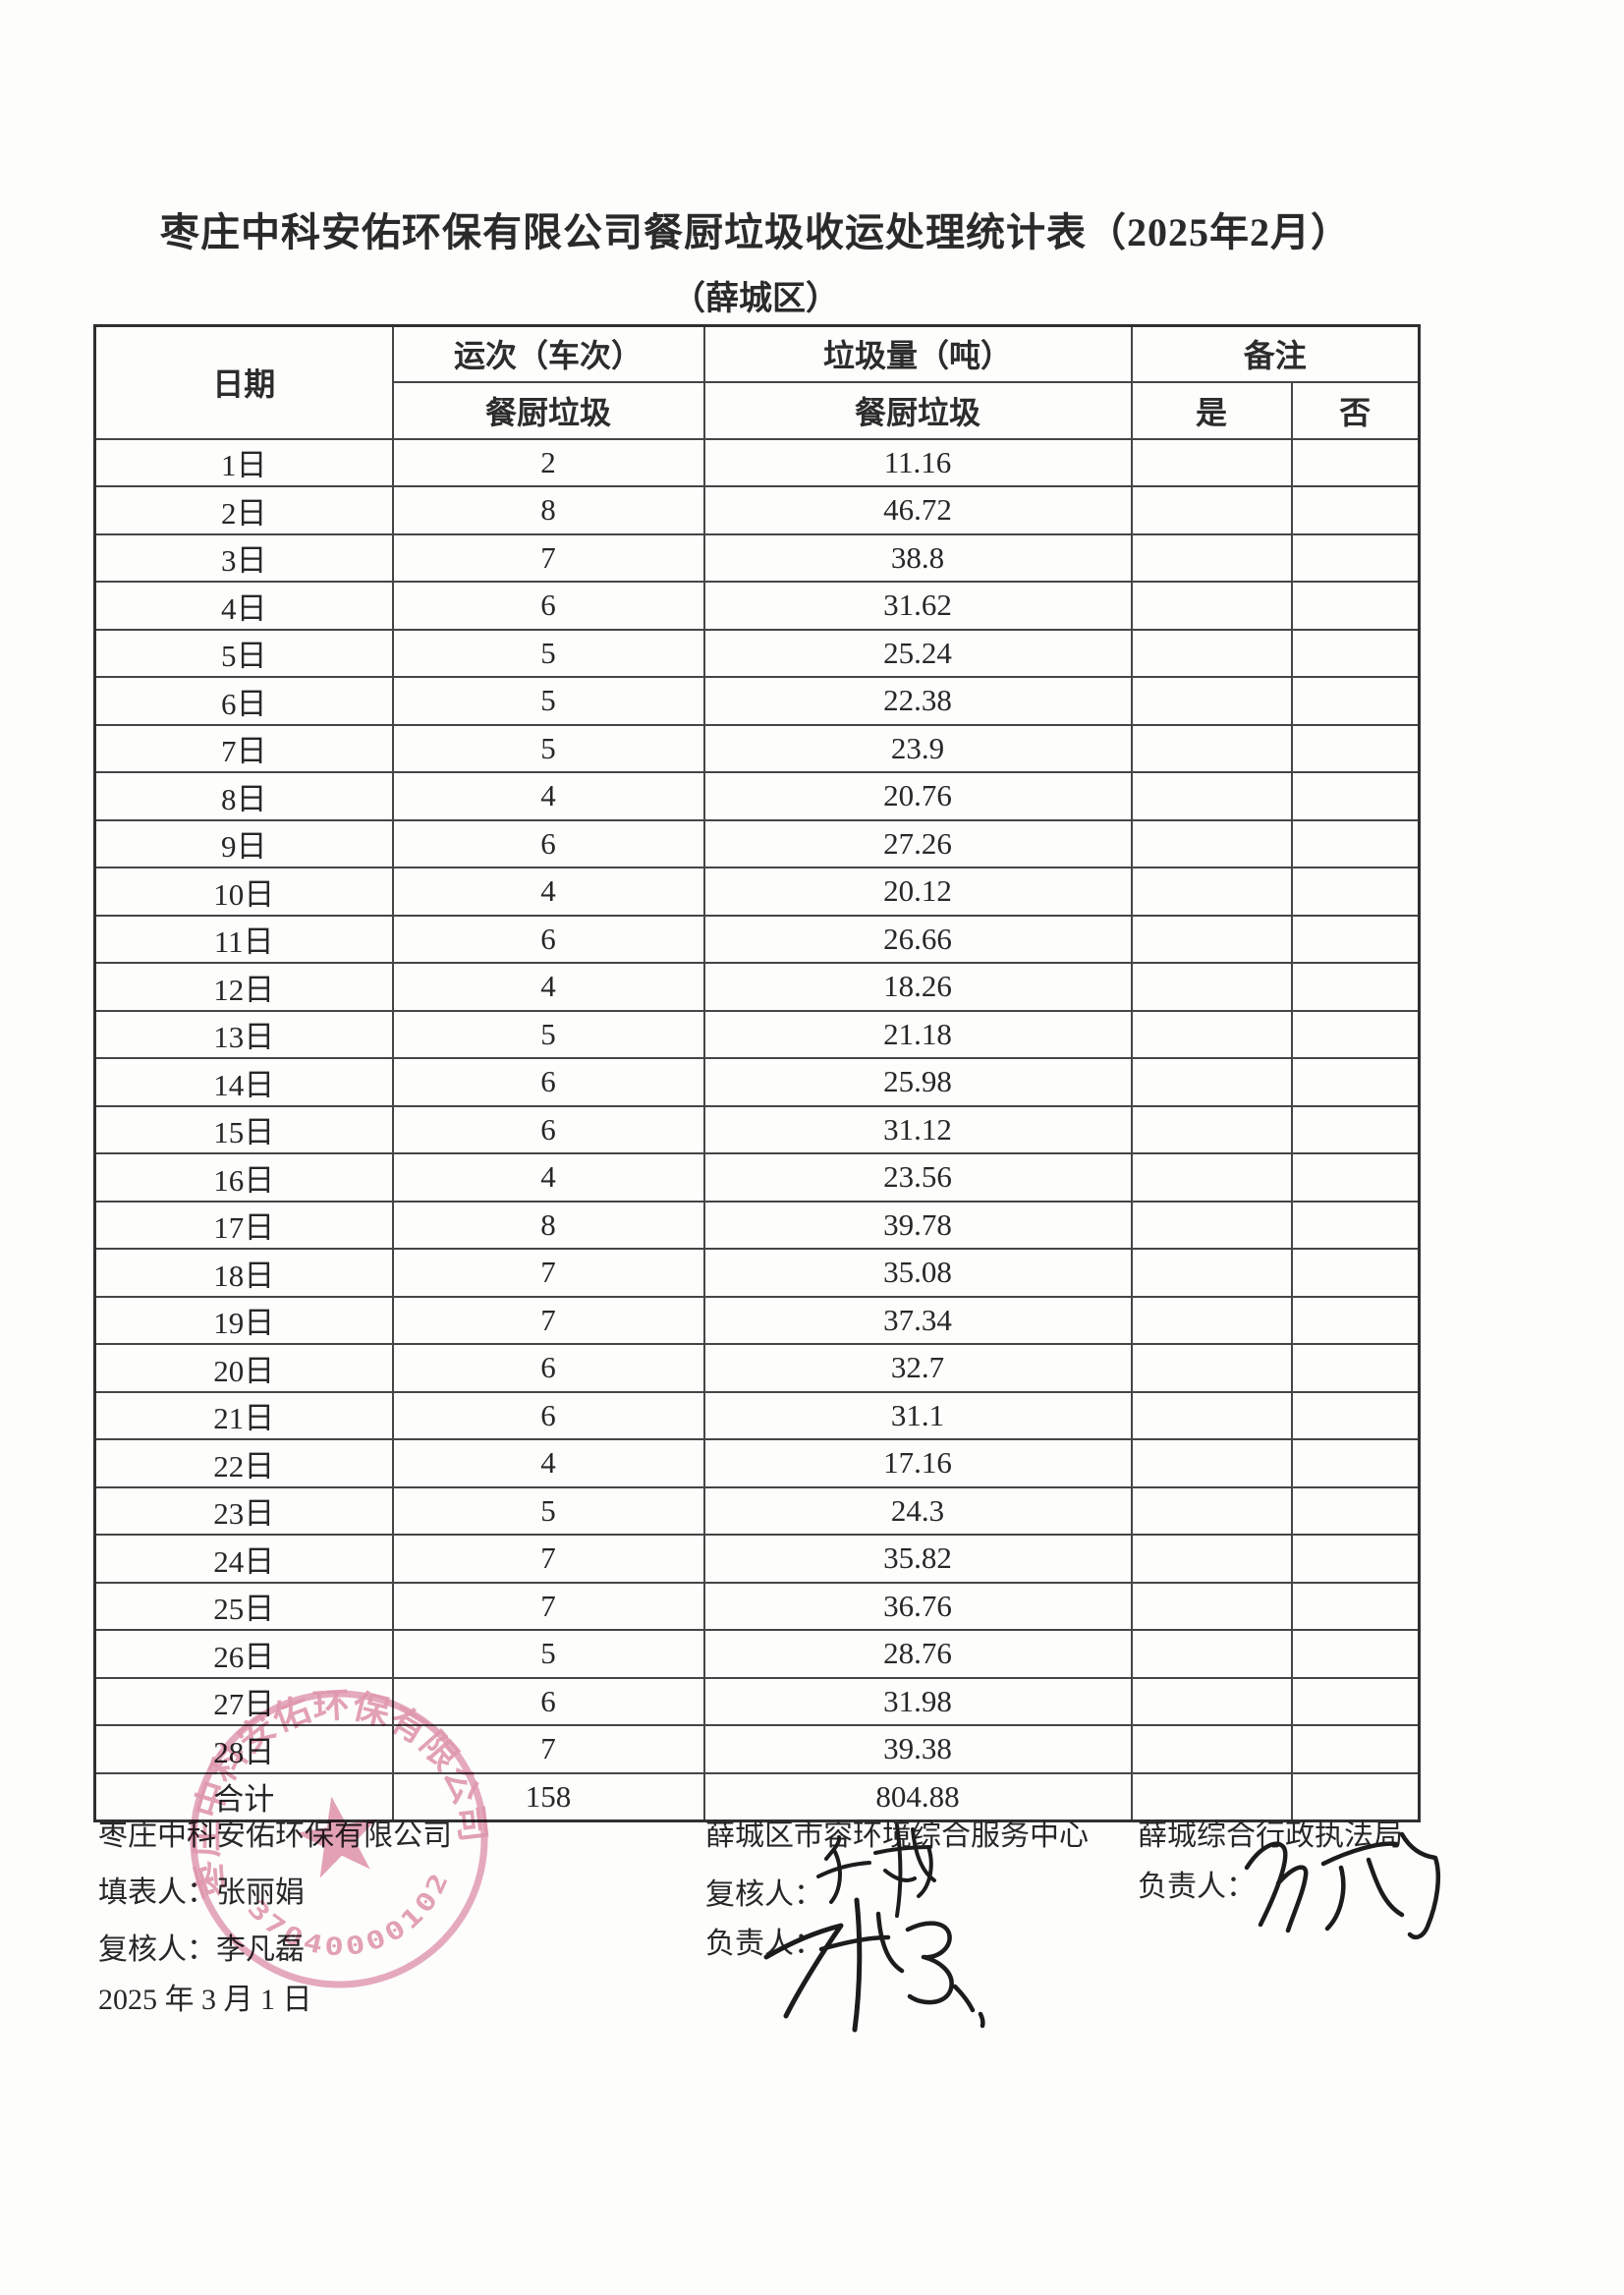 The width and height of the screenshot is (1624, 2295). Describe the element at coordinates (764, 1944) in the screenshot. I see `footer-center-manager-label: 负责人：` at that location.